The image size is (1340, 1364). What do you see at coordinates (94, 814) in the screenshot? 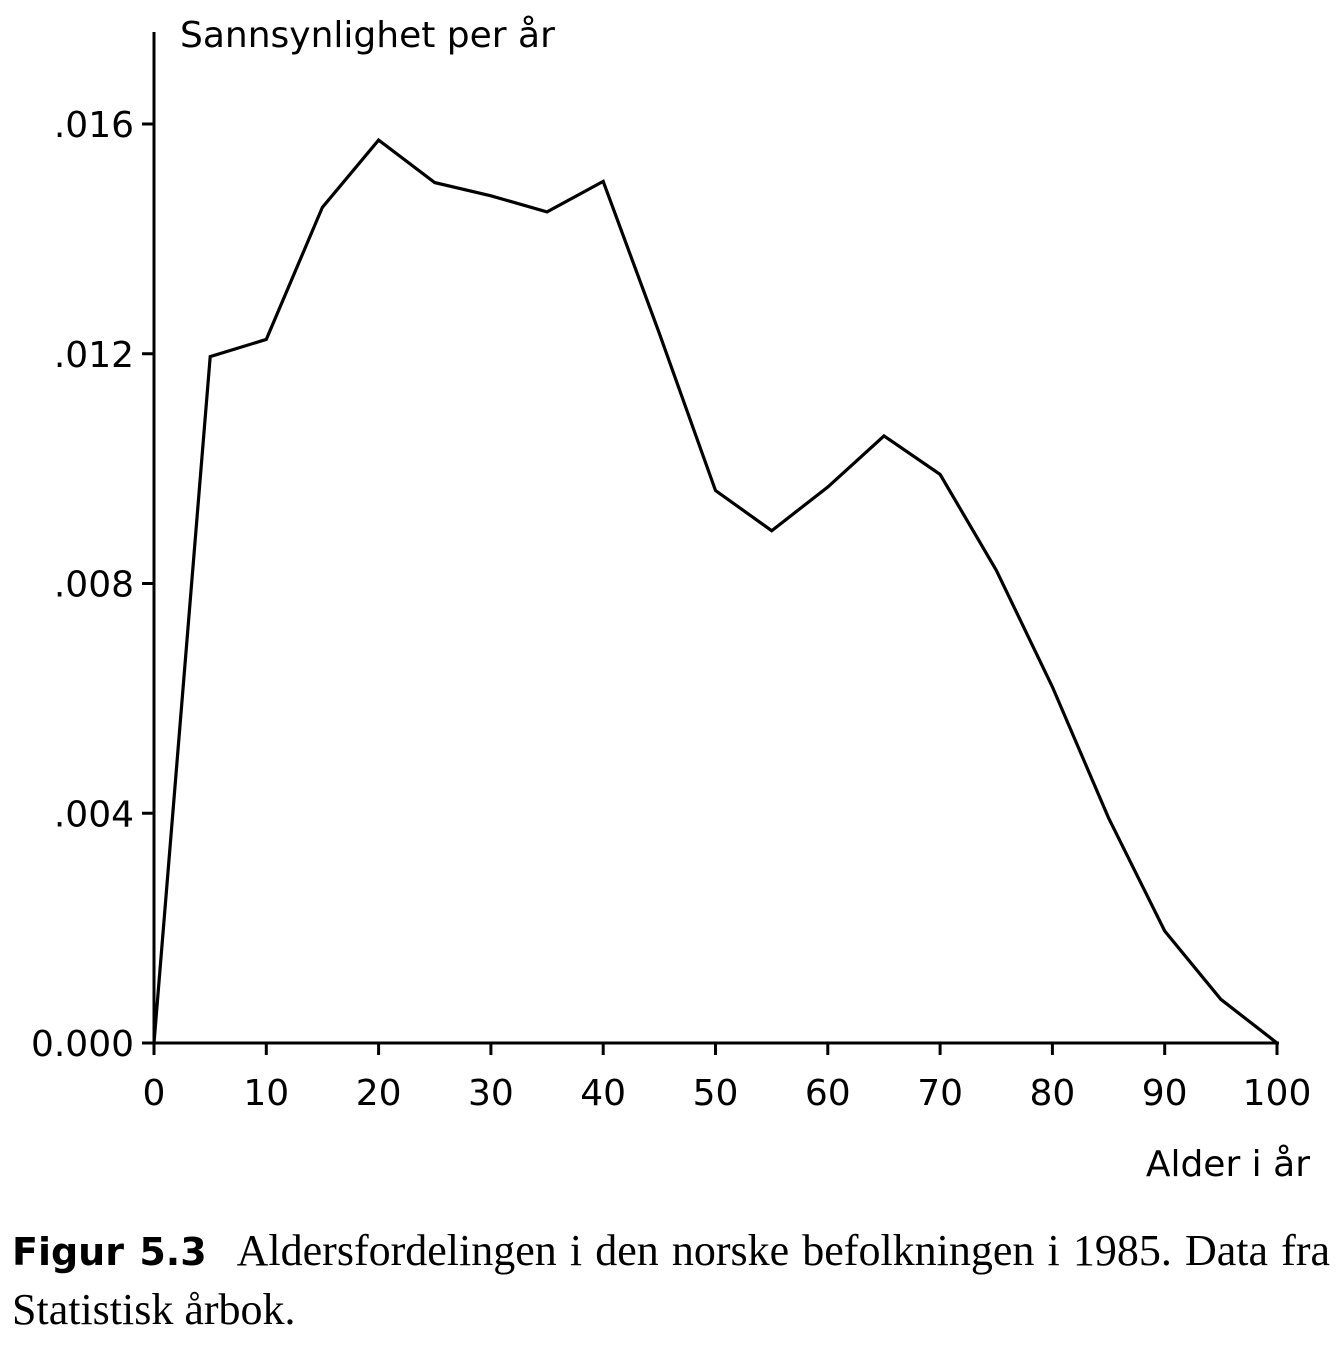
I see `y-tick-label: .004` at bounding box center [94, 814].